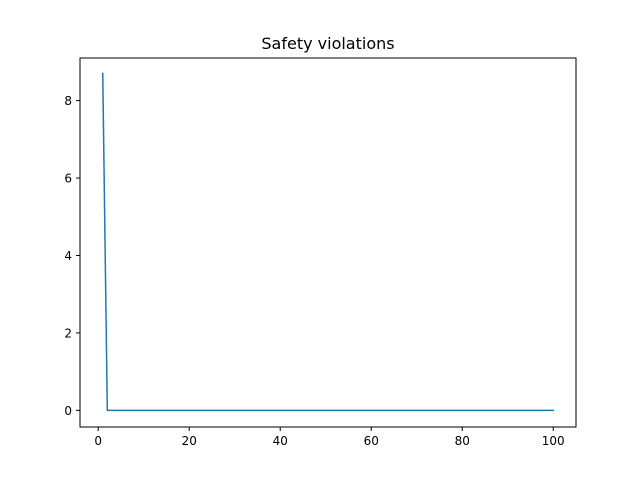 Image resolution: width=640 pixels, height=484 pixels. I want to click on chart-title: Safety violations, so click(327, 43).